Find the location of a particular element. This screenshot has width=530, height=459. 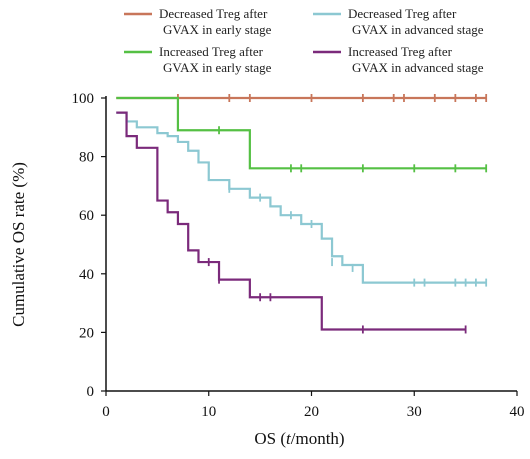

y-axis-title: Cumulative OS rate (%) is located at coordinates (18, 244).